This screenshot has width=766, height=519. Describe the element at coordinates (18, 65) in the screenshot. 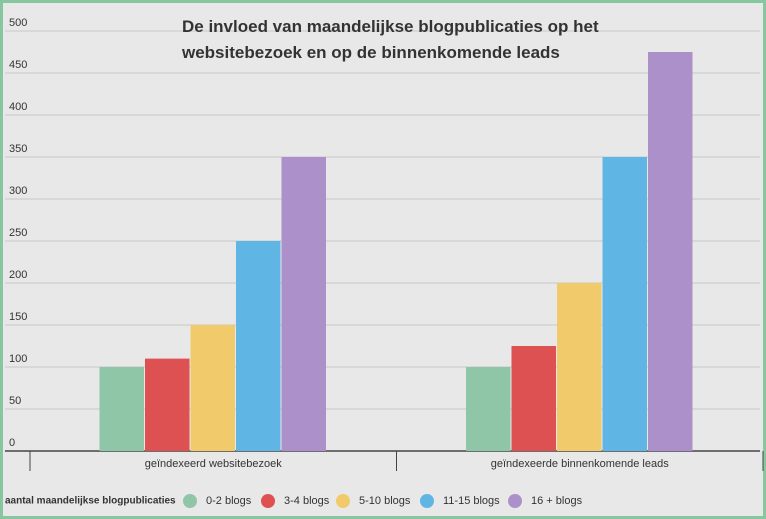

I see `y-tick-label: 450` at that location.